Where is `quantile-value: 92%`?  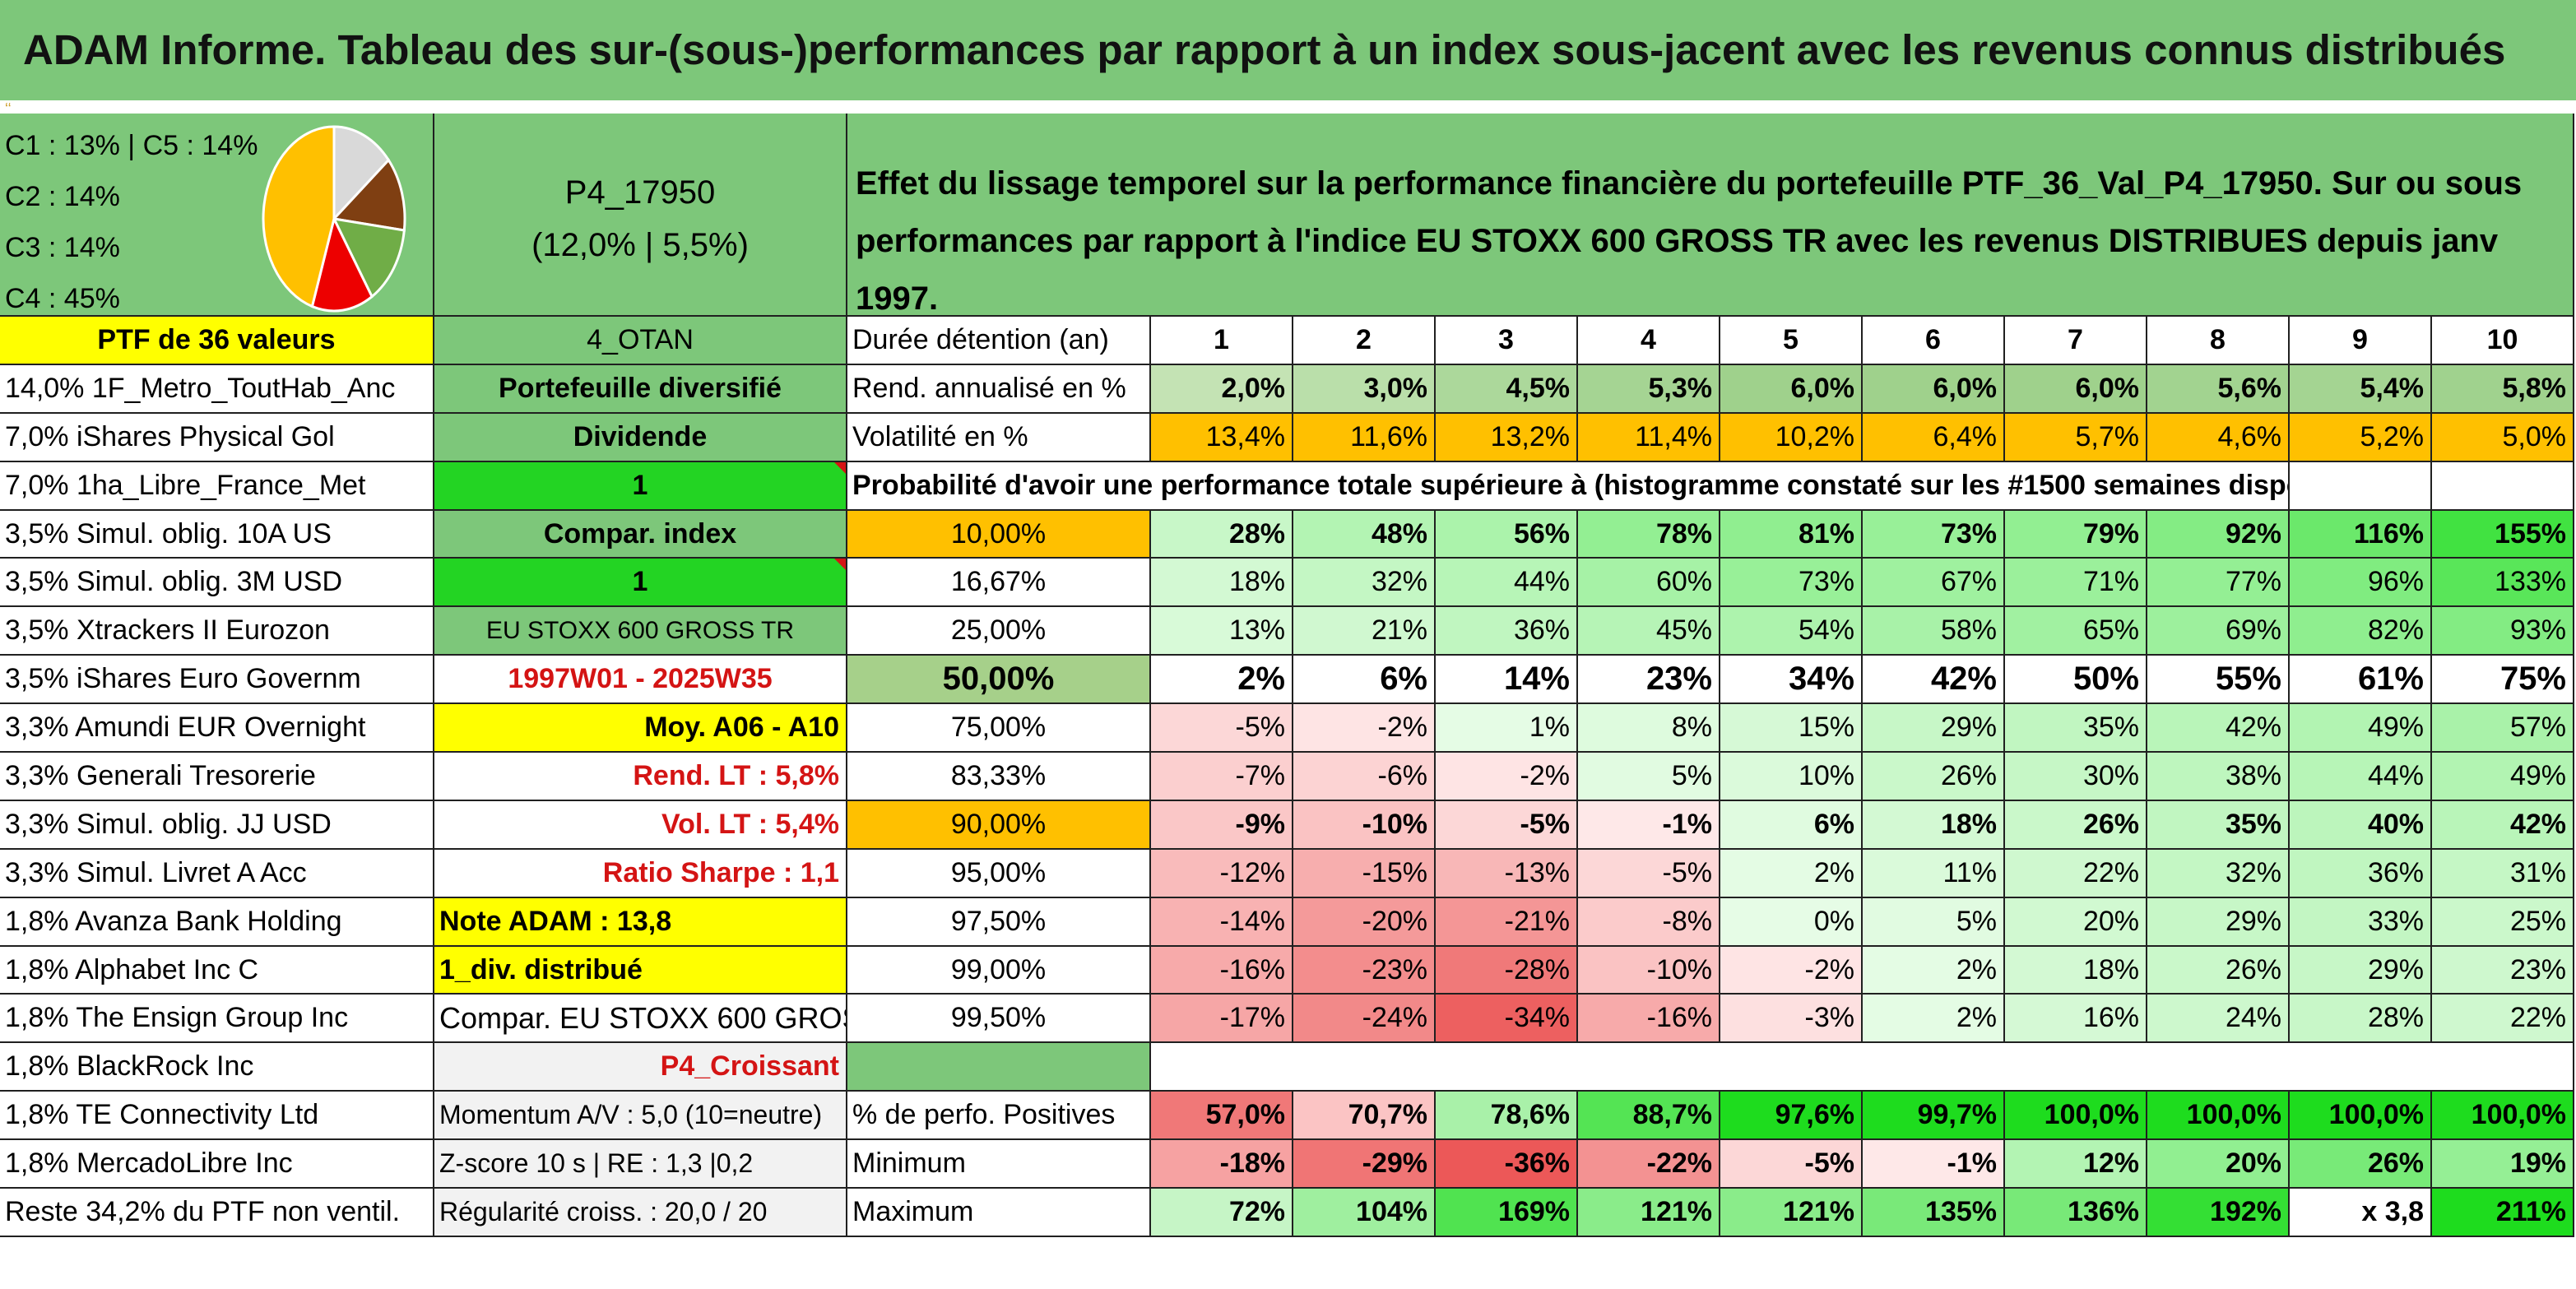
quantile-value: 92% is located at coordinates (2218, 534).